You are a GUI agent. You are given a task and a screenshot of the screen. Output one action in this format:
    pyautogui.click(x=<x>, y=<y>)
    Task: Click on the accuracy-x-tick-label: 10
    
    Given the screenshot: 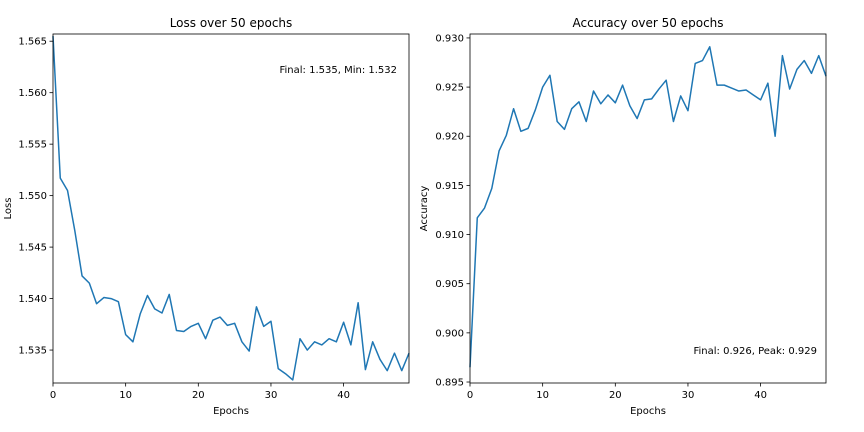 What is the action you would take?
    pyautogui.click(x=542, y=395)
    